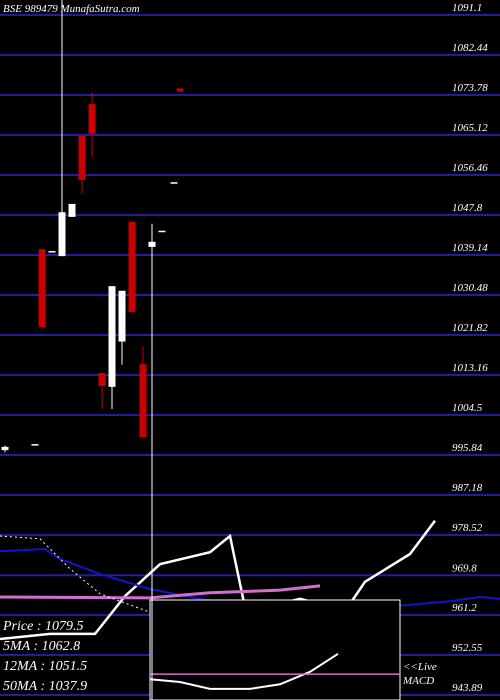 The height and width of the screenshot is (700, 500). What do you see at coordinates (275, 649) in the screenshot?
I see `macd-panel` at bounding box center [275, 649].